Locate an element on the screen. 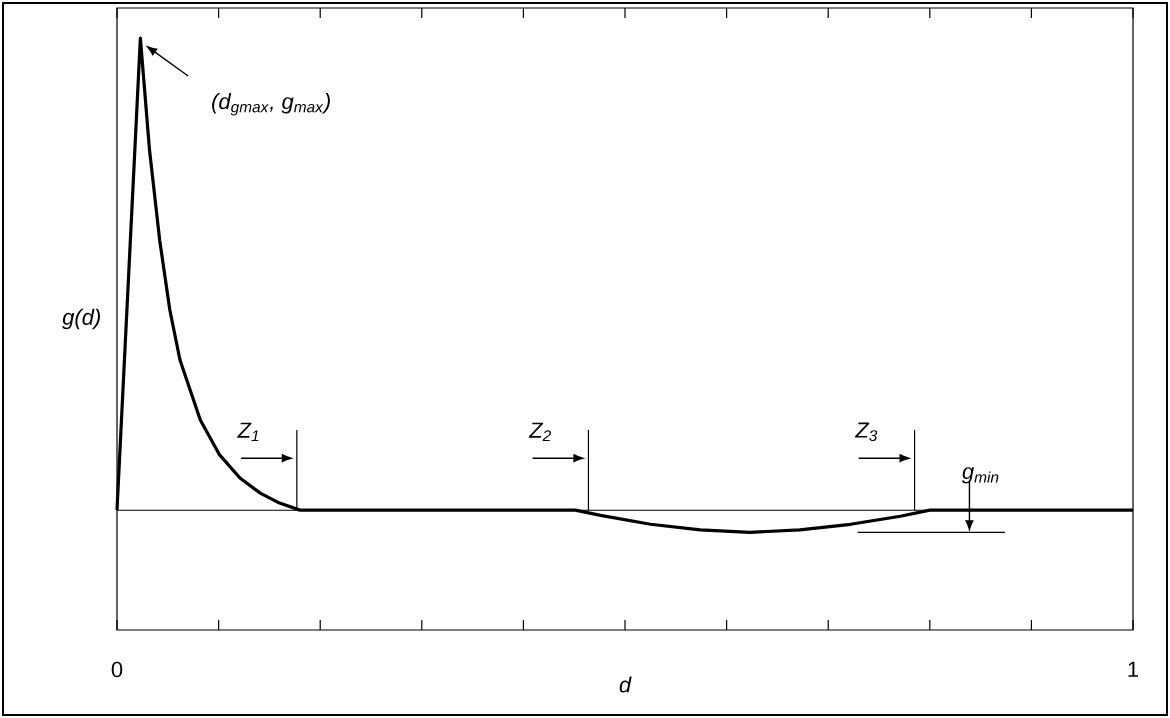  x-axis-title: d is located at coordinates (625, 684).